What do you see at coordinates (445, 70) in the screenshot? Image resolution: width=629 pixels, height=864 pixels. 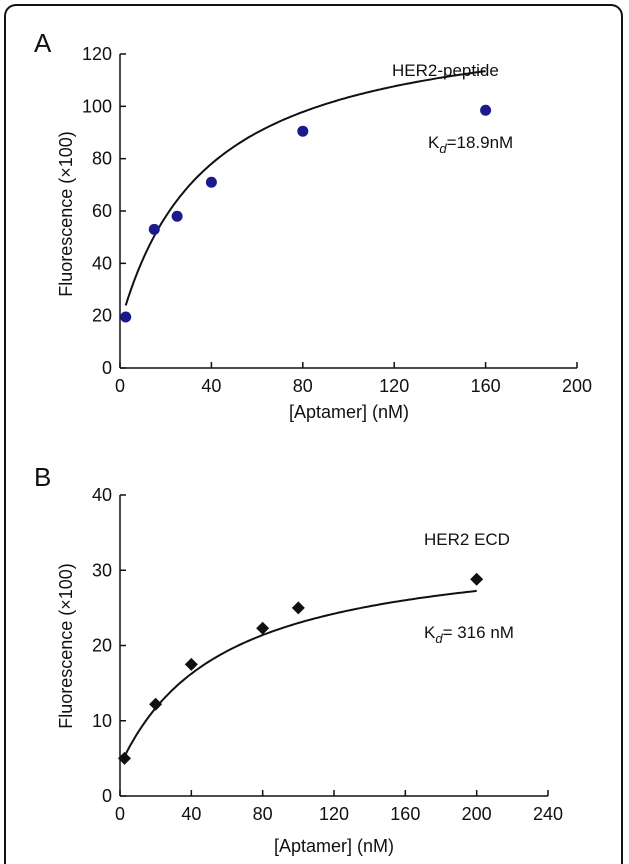 I see `target-label-a: HER2-peptide` at bounding box center [445, 70].